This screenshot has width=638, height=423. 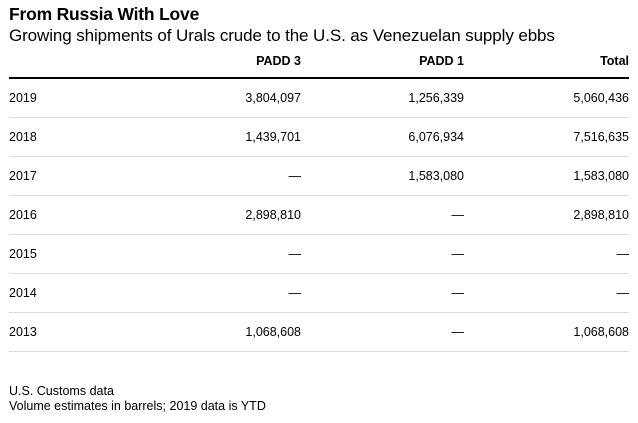 What do you see at coordinates (69, 137) in the screenshot?
I see `cell-year: 2018` at bounding box center [69, 137].